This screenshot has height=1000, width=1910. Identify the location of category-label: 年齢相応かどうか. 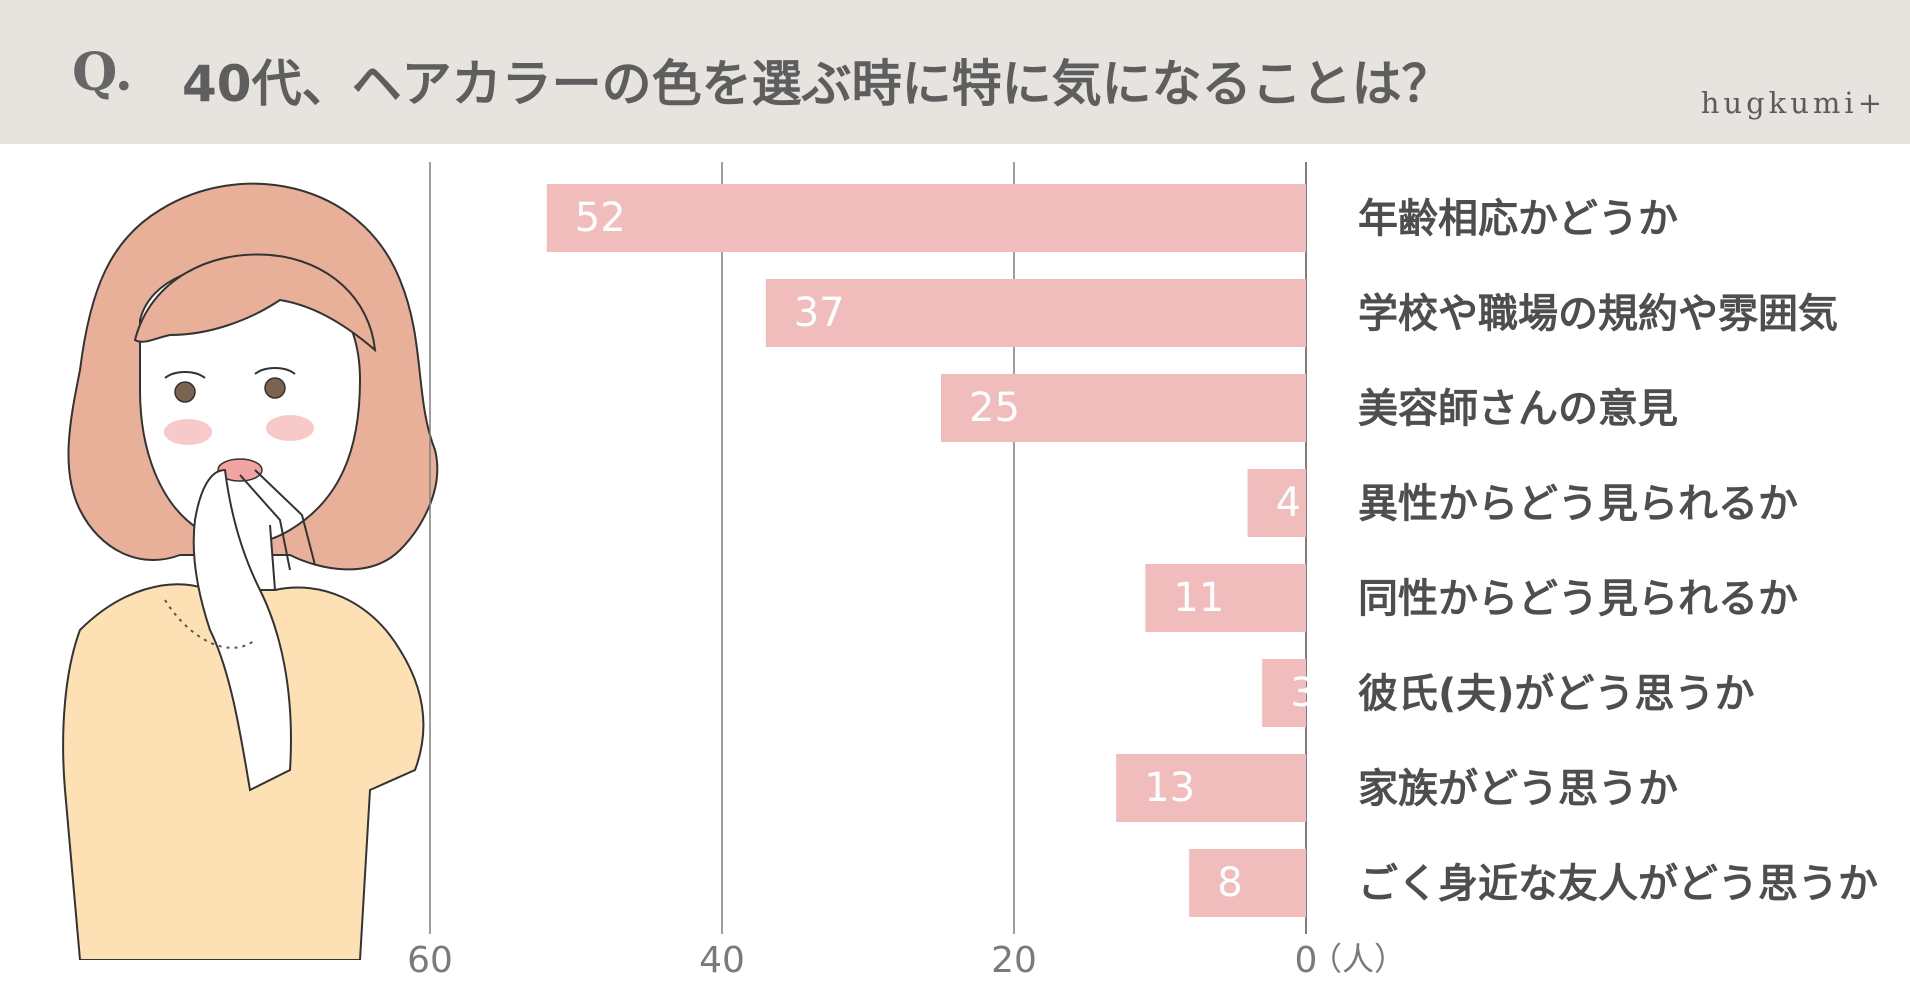
(1518, 219).